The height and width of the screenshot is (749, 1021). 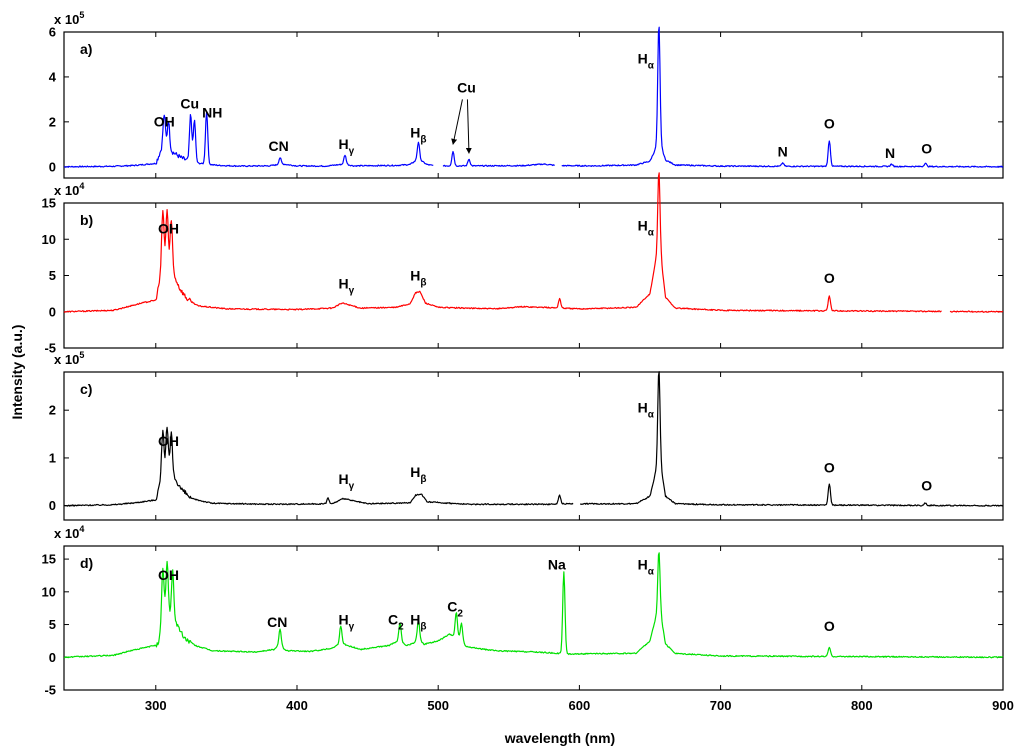 I want to click on y-tick-label: 4, so click(x=53, y=76).